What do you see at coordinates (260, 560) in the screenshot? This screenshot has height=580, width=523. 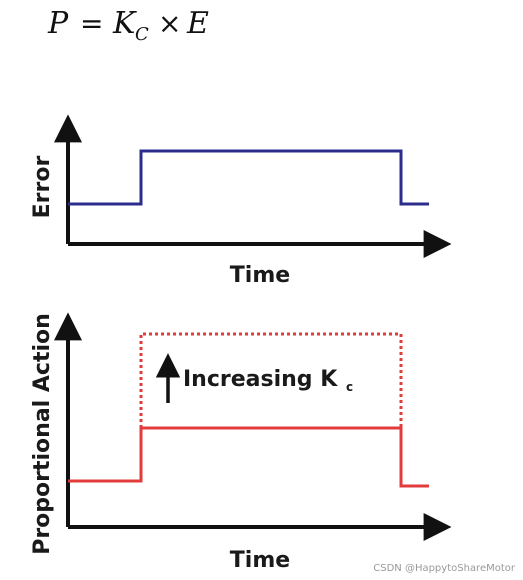 I see `action-x-label: Time` at bounding box center [260, 560].